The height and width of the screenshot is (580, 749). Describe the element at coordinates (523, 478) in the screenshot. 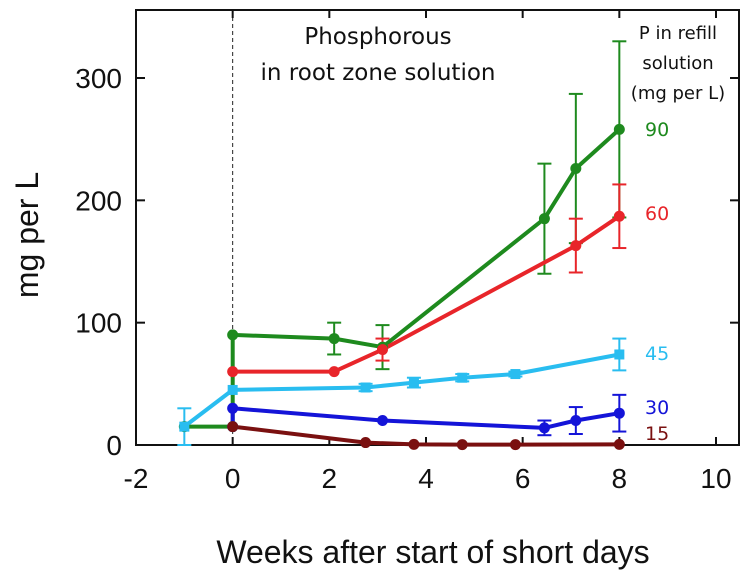

I see `x-tick-label: 6` at that location.